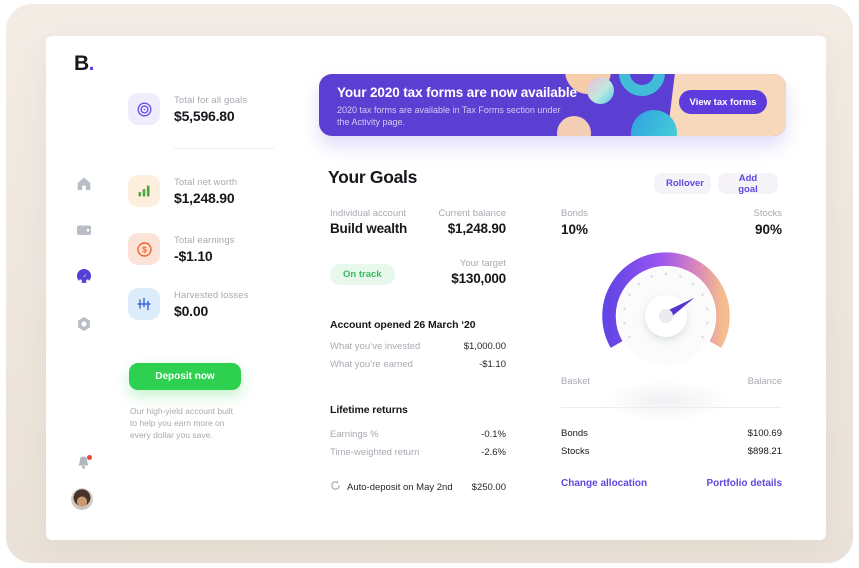 The image size is (859, 568). What do you see at coordinates (375, 452) in the screenshot?
I see `row-label: Time-weighted return` at bounding box center [375, 452].